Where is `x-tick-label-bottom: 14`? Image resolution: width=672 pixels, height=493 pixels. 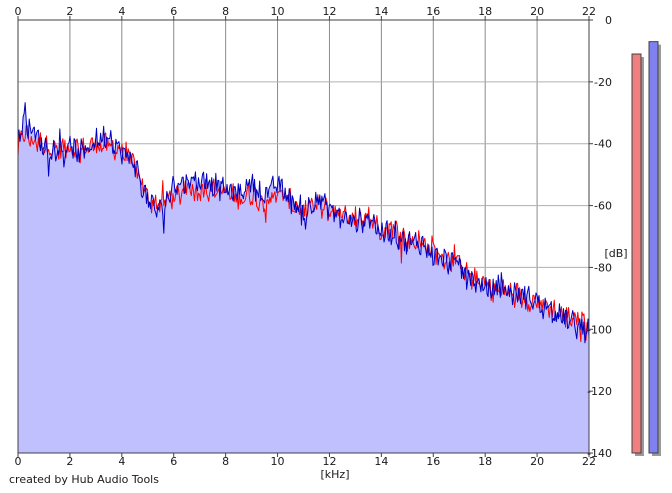 x-tick-label-bottom: 14 is located at coordinates (381, 461).